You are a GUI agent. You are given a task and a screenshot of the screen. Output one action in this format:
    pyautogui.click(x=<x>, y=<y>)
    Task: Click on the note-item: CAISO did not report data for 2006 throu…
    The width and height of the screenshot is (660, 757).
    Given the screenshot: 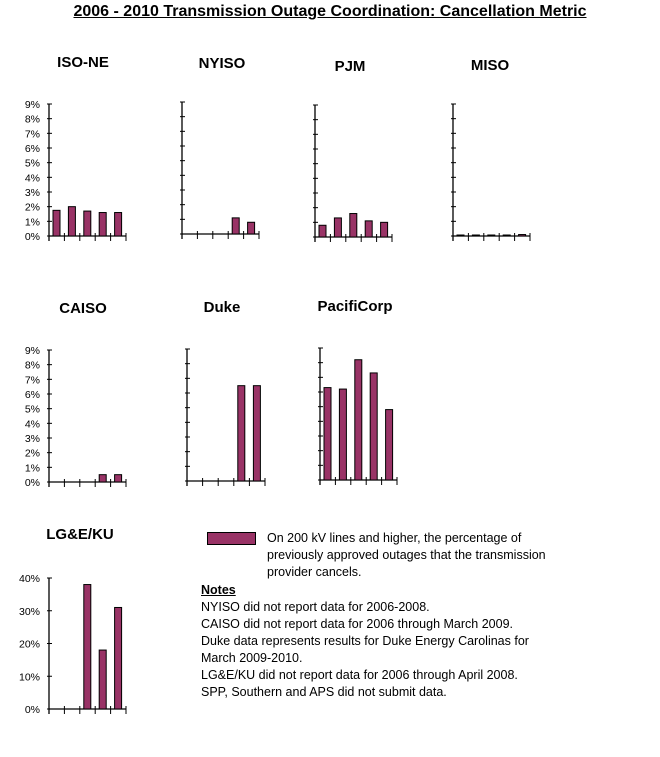 What is the action you would take?
    pyautogui.click(x=357, y=624)
    